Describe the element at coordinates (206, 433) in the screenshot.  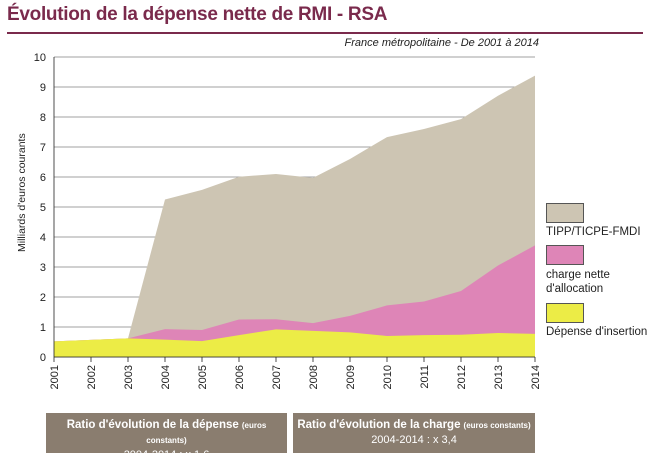
I see `ratio-depense-note: (euros constants)` at that location.